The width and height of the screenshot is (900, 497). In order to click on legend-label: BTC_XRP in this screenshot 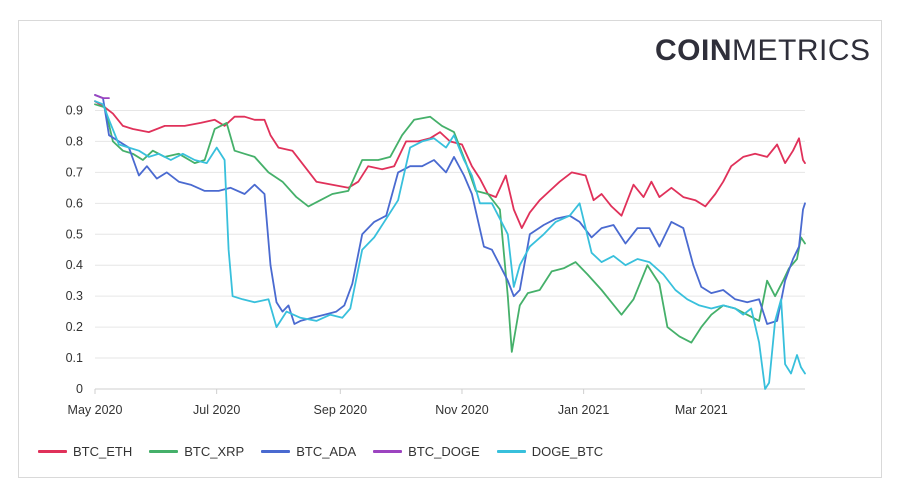, I will do `click(214, 451)`.